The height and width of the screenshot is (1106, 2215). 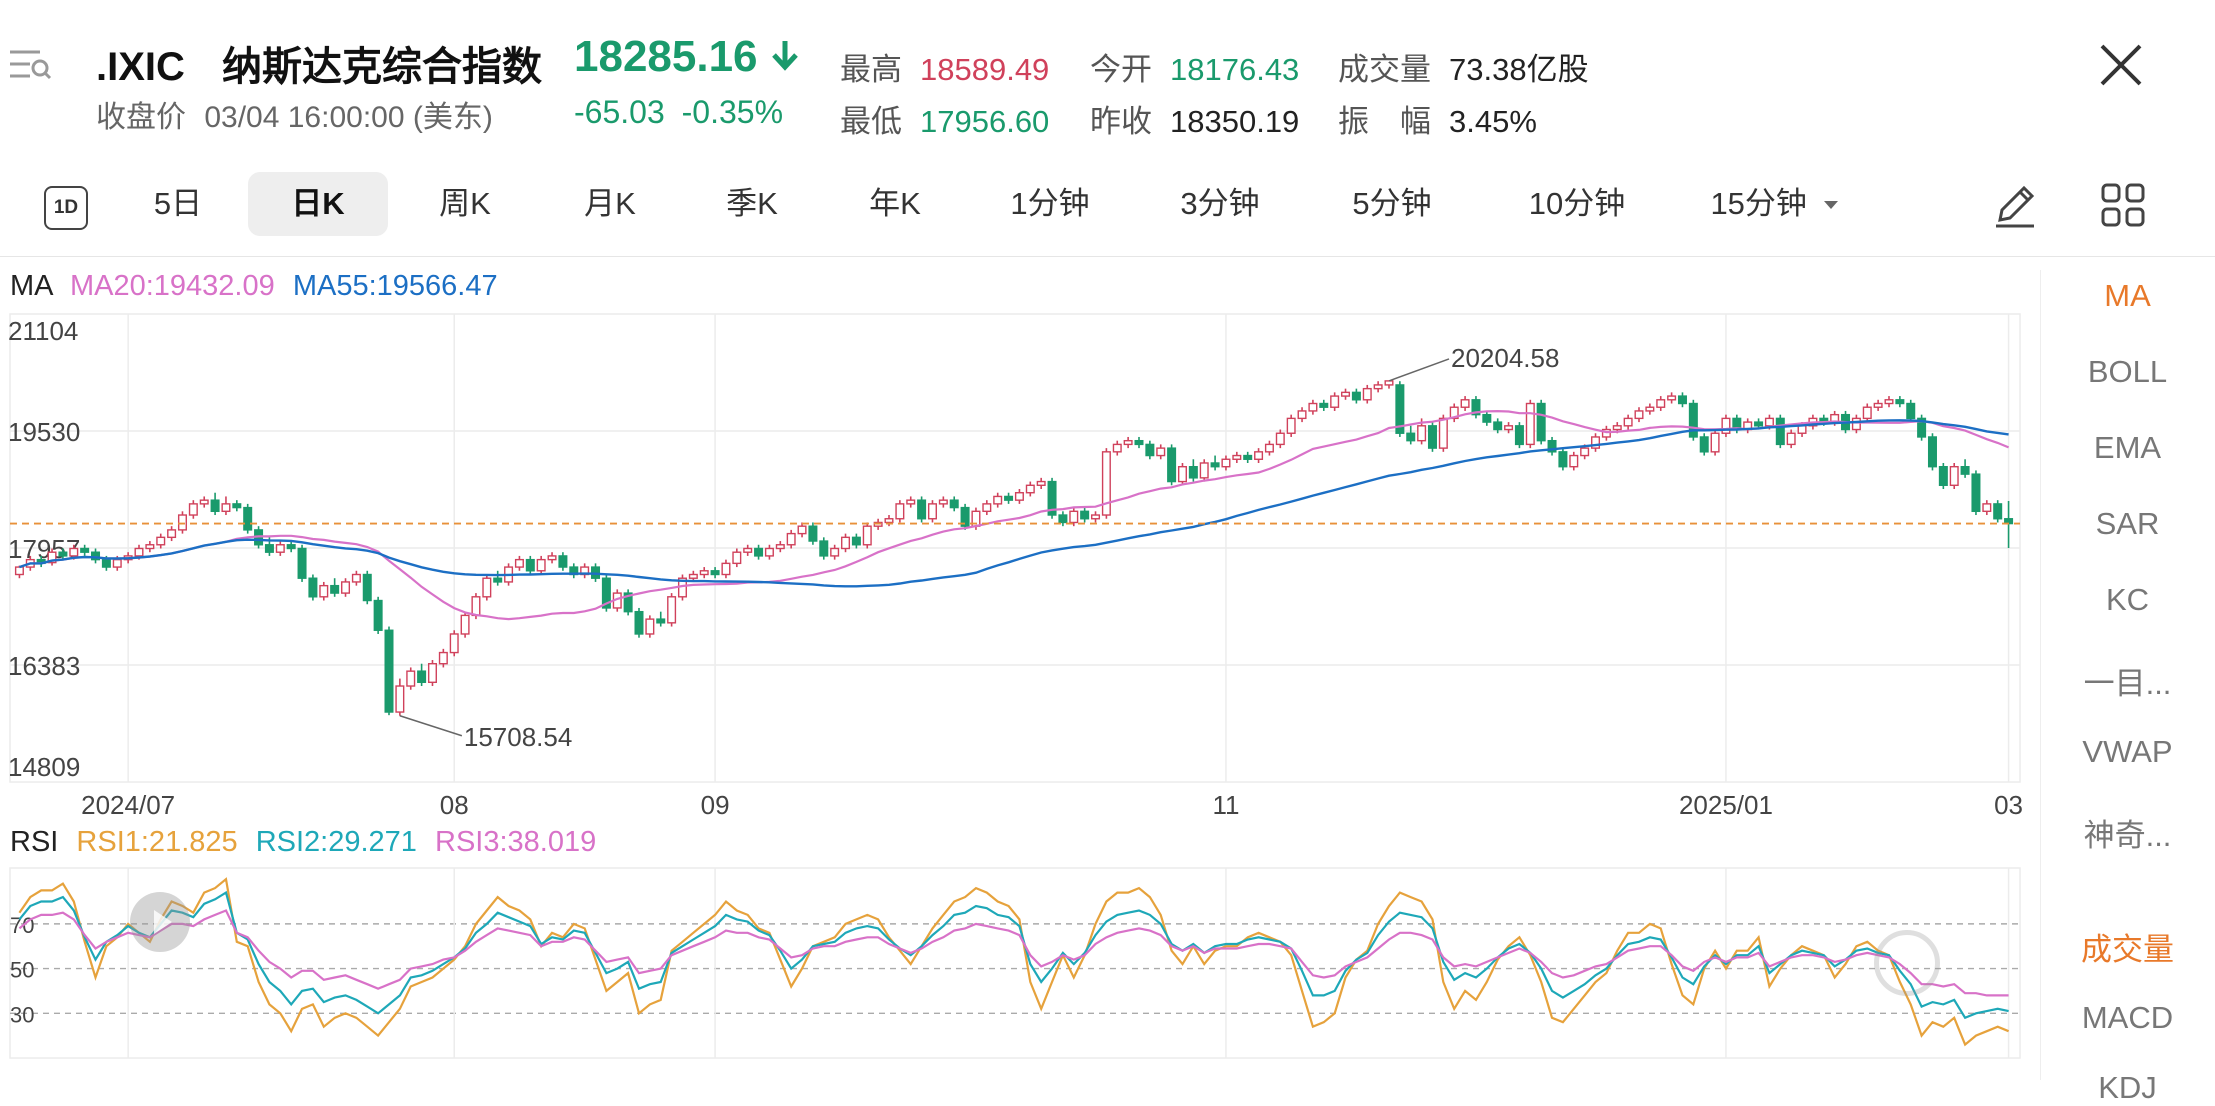 I want to click on stat-volume-label: 成交量, so click(x=1384, y=69).